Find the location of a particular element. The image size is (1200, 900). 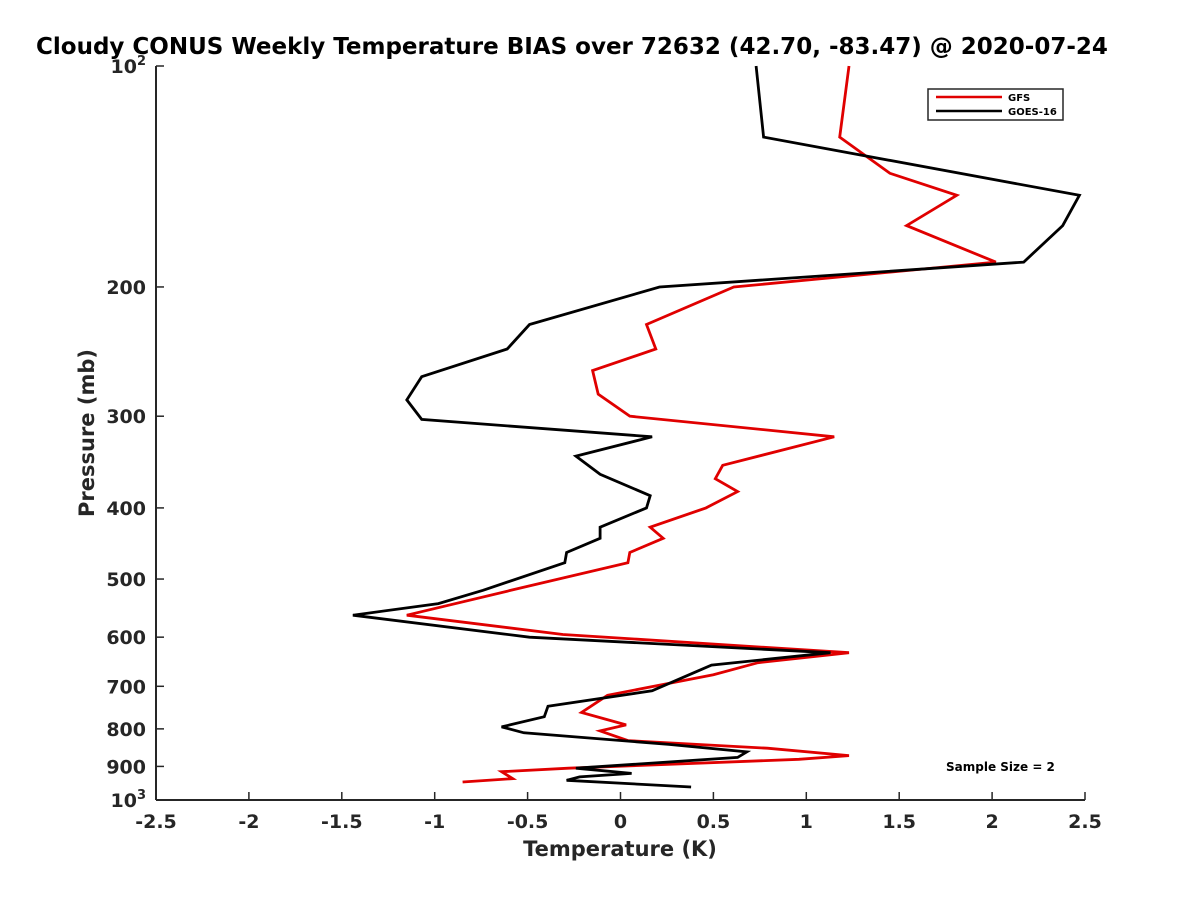

y-tick-base: 700 is located at coordinates (126, 687).